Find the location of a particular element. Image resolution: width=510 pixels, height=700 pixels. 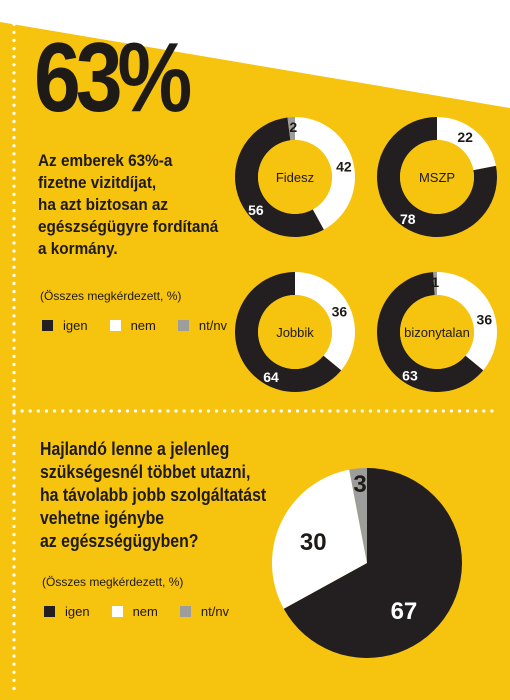

headline-line: a kormány. is located at coordinates (78, 248).